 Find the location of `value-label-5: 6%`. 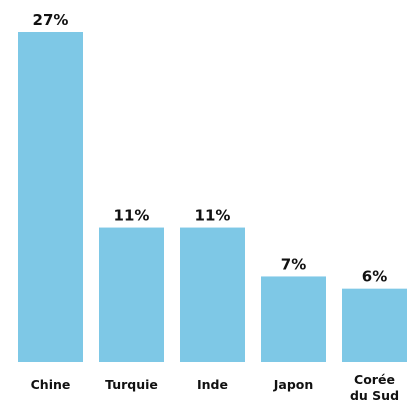

value-label-5: 6% is located at coordinates (374, 277).